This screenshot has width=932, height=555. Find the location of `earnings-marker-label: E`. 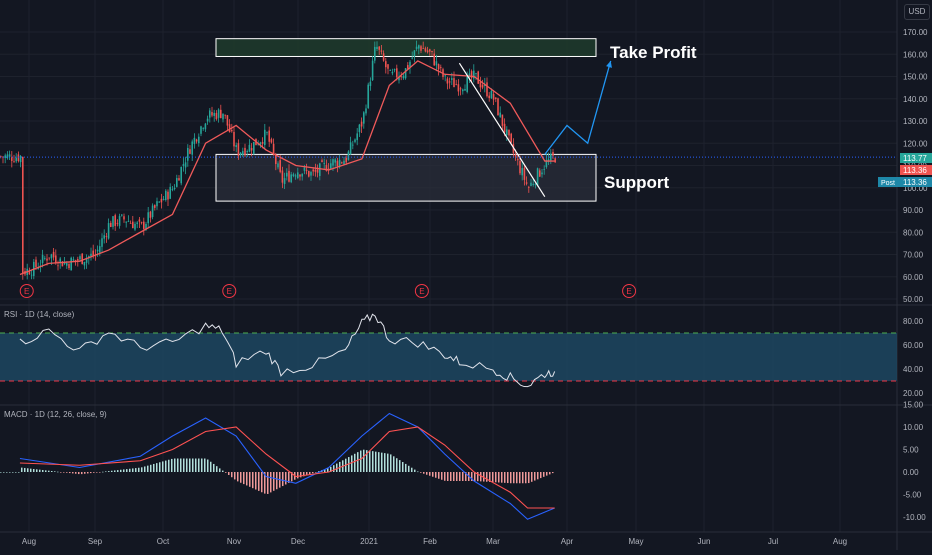

earnings-marker-label: E is located at coordinates (421, 291).